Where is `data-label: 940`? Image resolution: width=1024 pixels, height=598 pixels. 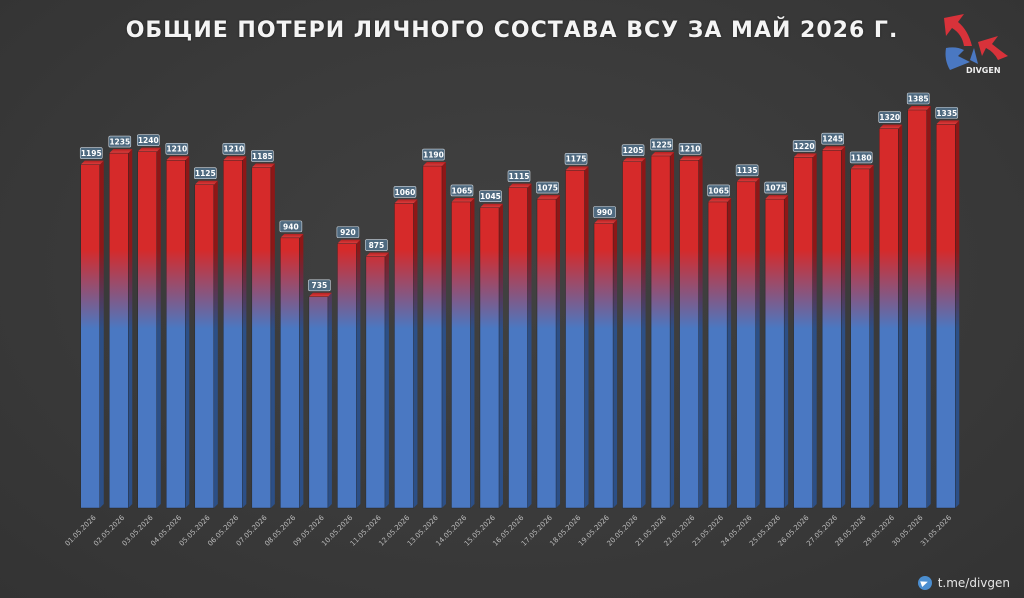 data-label: 940 is located at coordinates (291, 226).